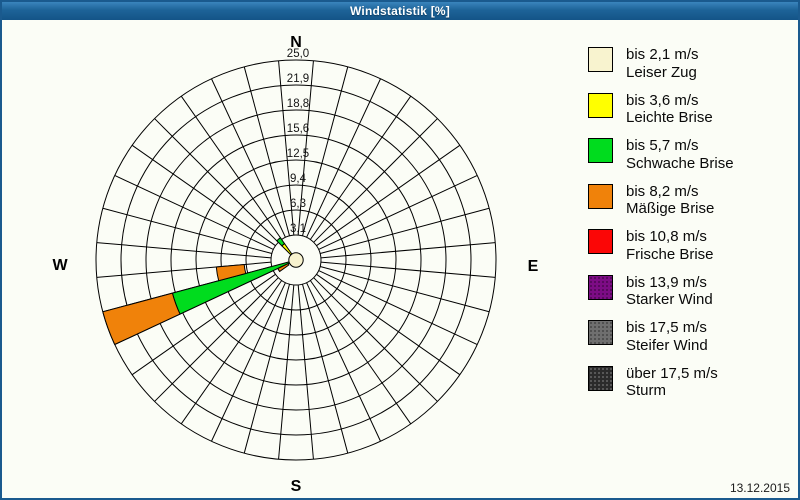 The image size is (800, 500). Describe the element at coordinates (669, 117) in the screenshot. I see `legend-name-label: Leichte Brise` at that location.